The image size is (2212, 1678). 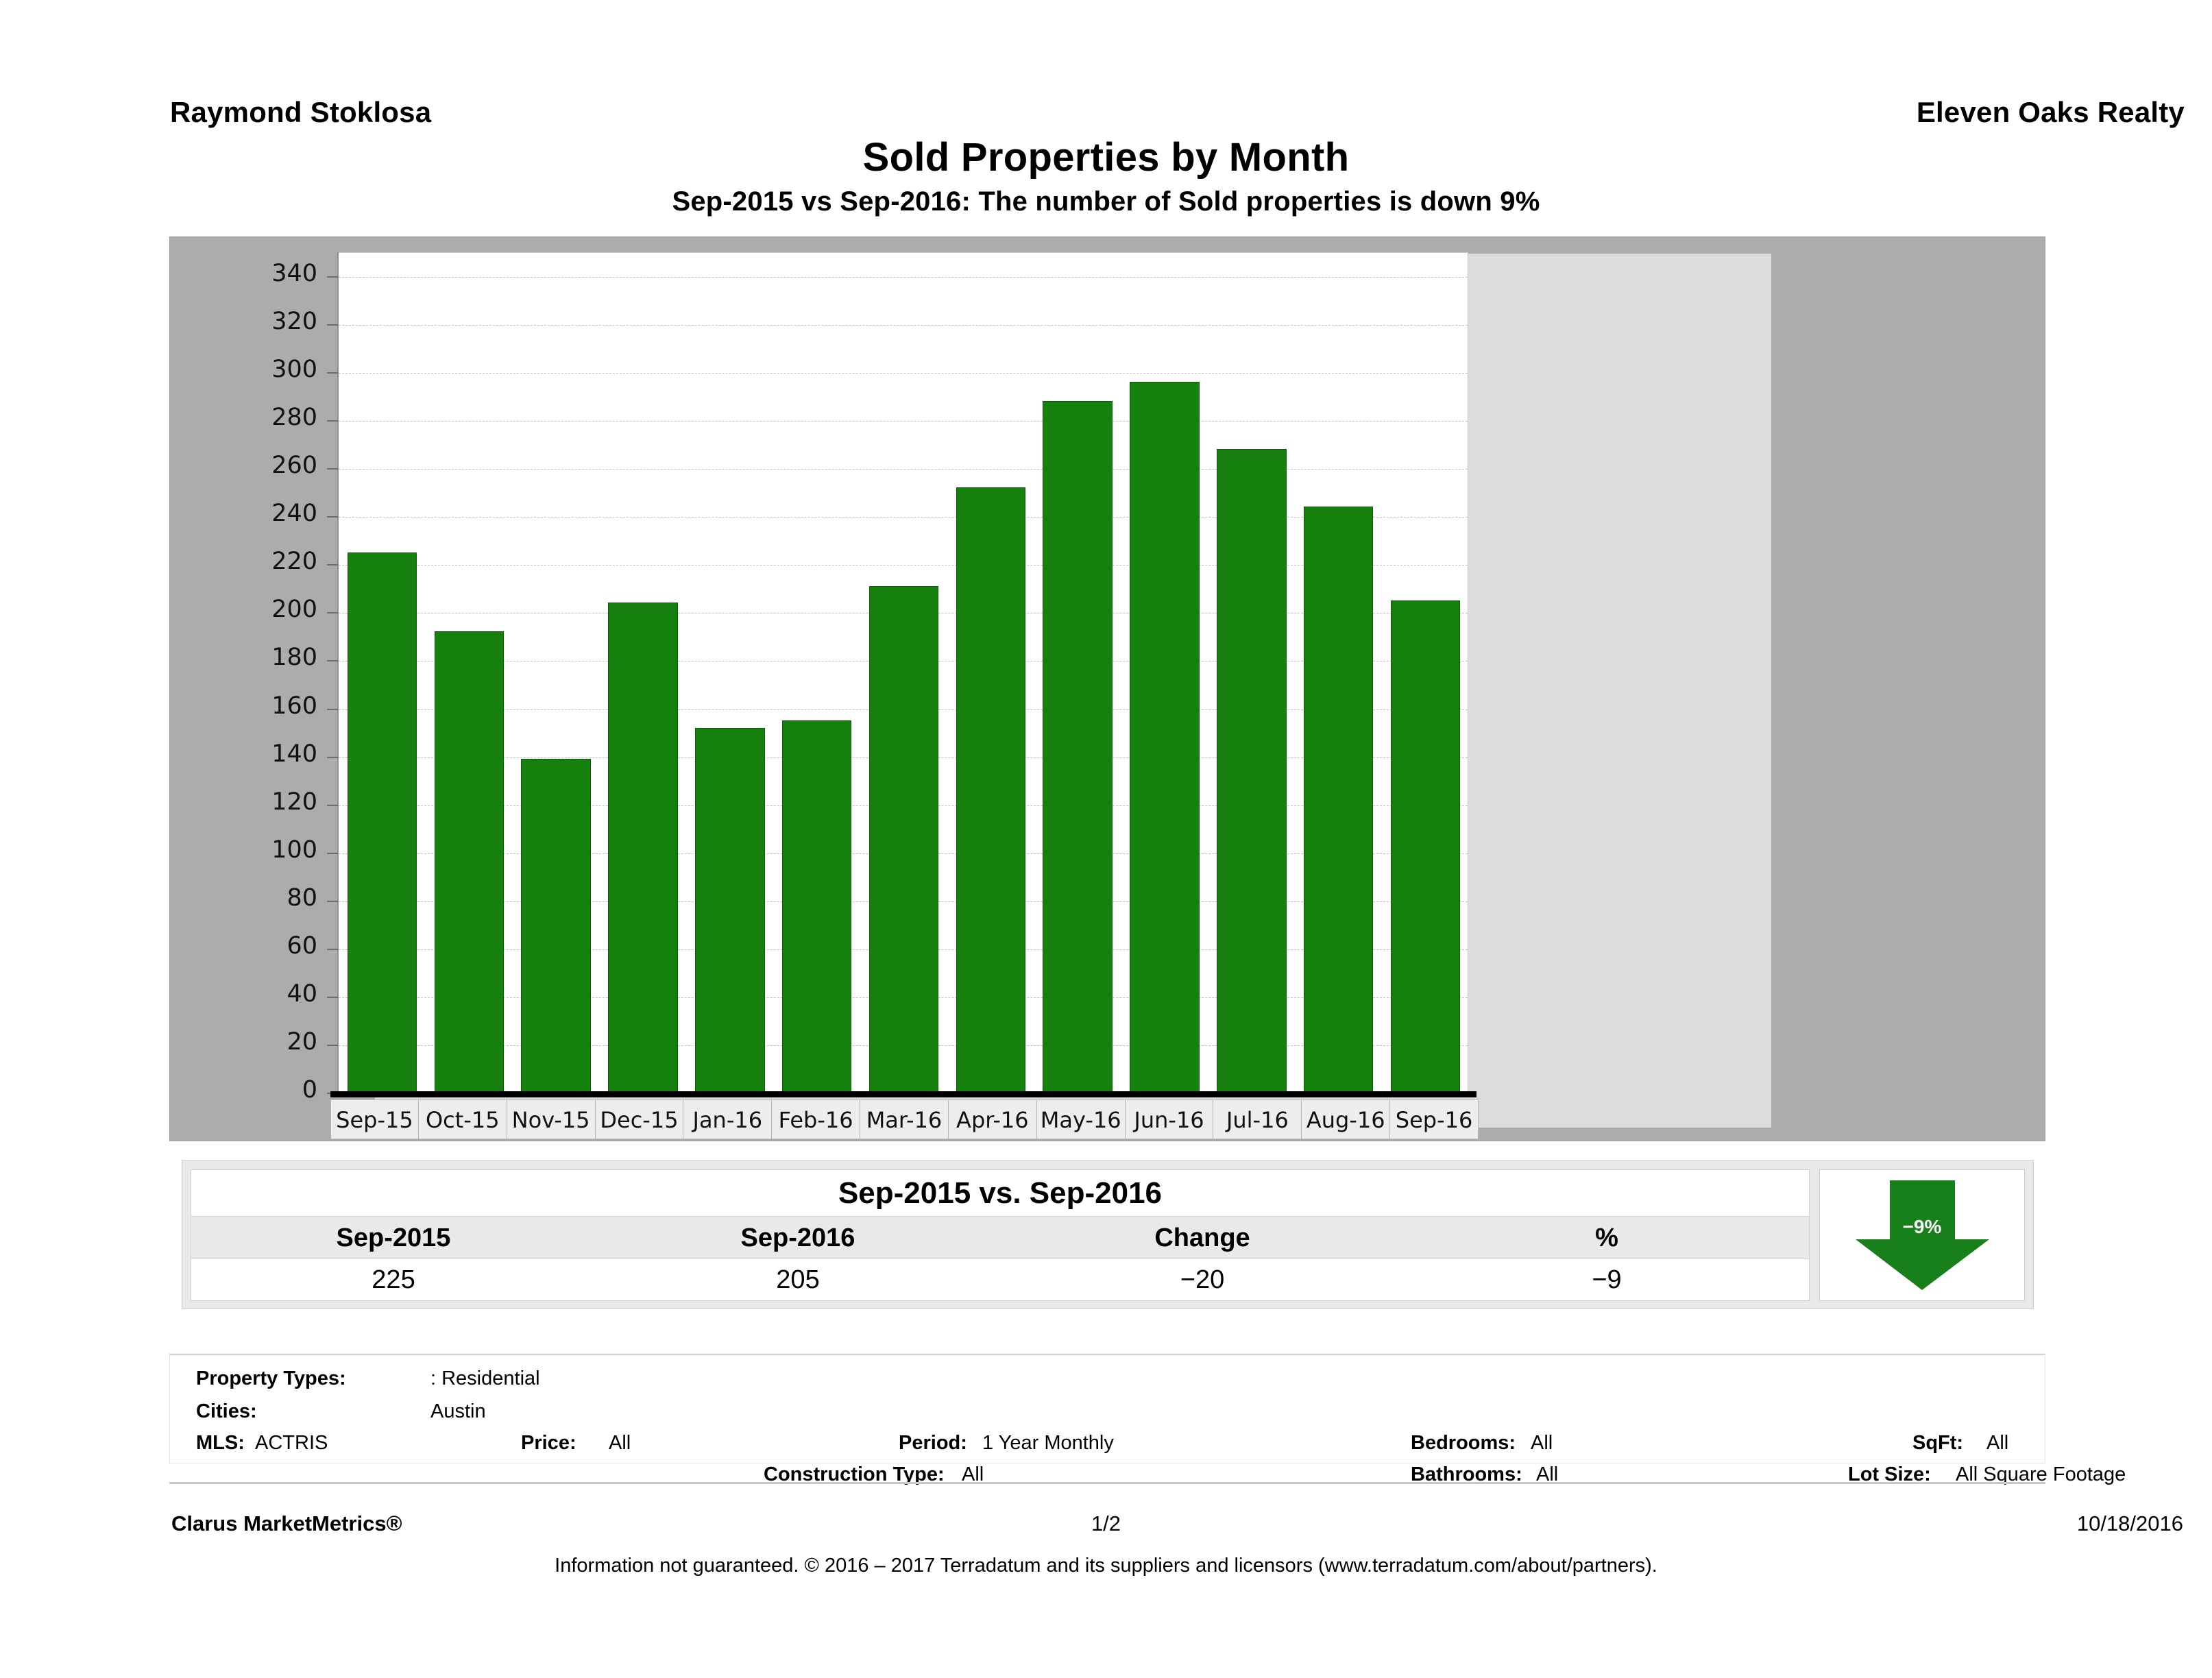 What do you see at coordinates (338, 672) in the screenshot?
I see `y-axis-line` at bounding box center [338, 672].